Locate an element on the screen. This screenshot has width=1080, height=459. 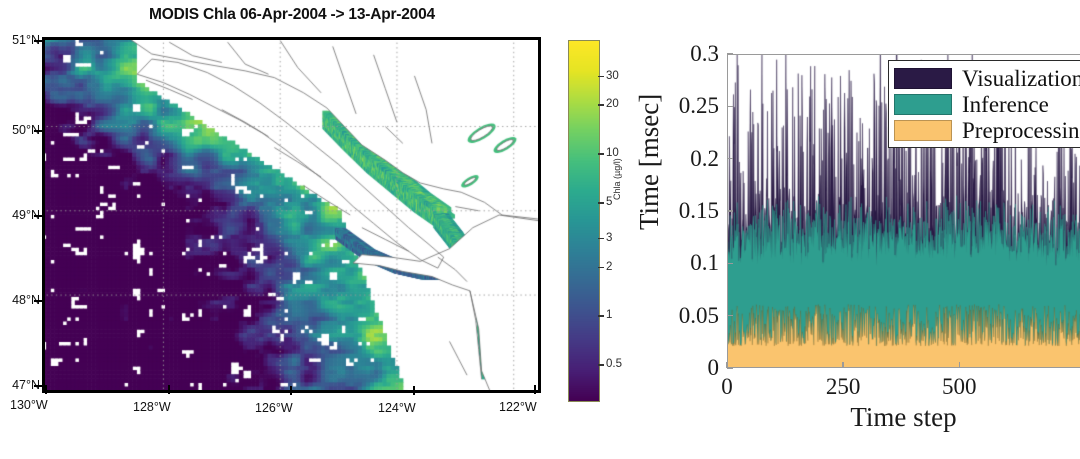
map-ytick-label: 50°N is located at coordinates (26, 130).